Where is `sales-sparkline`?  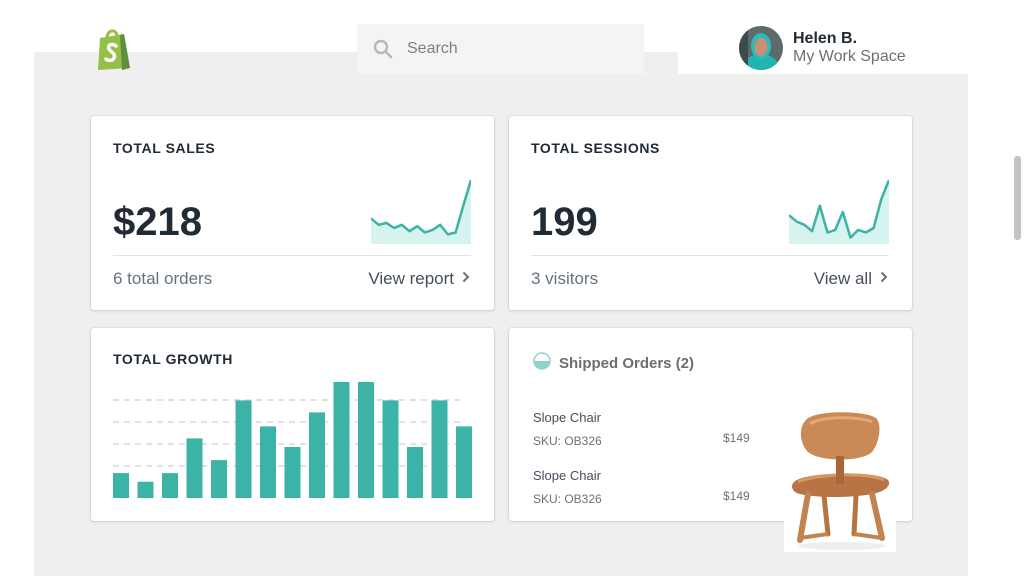 sales-sparkline is located at coordinates (421, 211).